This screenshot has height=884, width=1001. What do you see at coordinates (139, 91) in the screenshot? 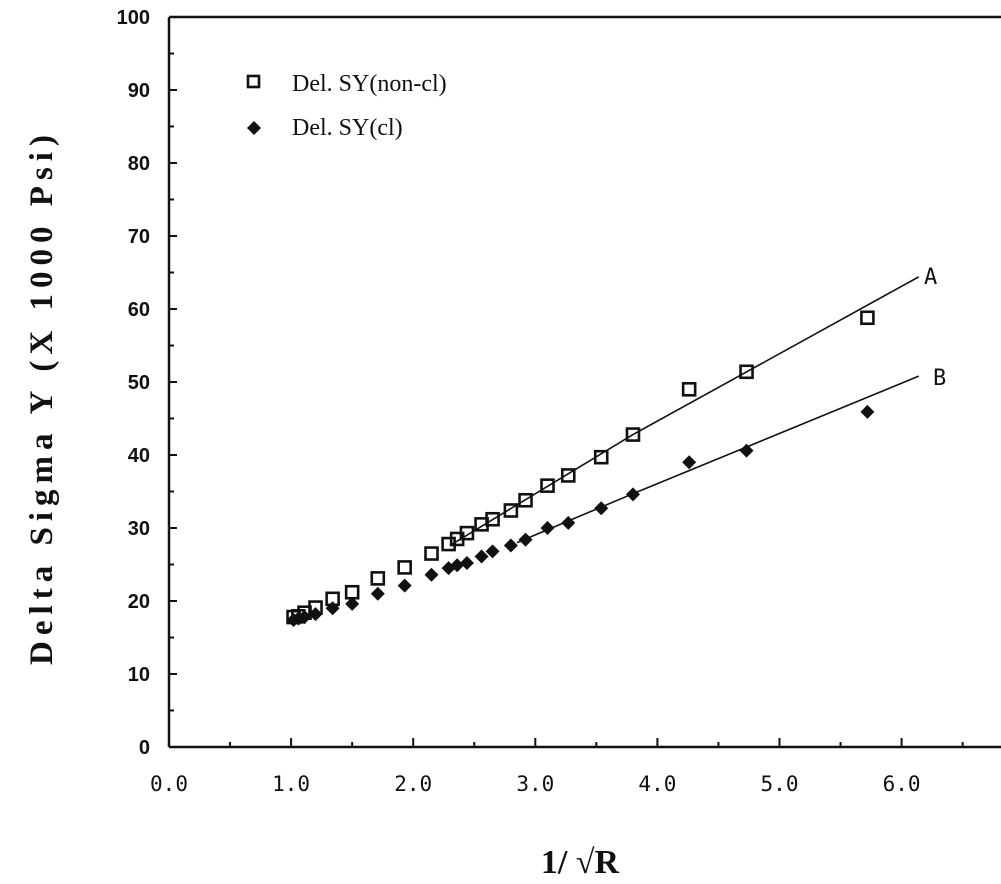
I see `y-tick-label: 90` at bounding box center [139, 91].